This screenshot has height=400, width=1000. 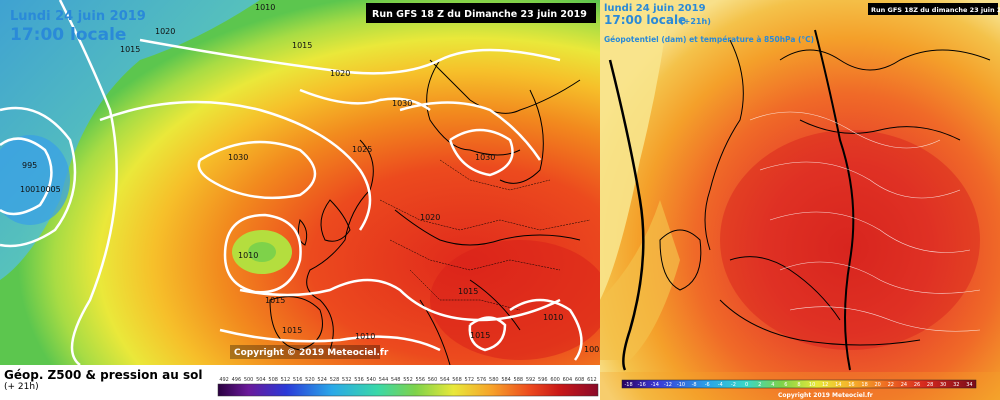 What do you see at coordinates (362, 149) in the screenshot?
I see `isobar-label: 1025` at bounding box center [362, 149].